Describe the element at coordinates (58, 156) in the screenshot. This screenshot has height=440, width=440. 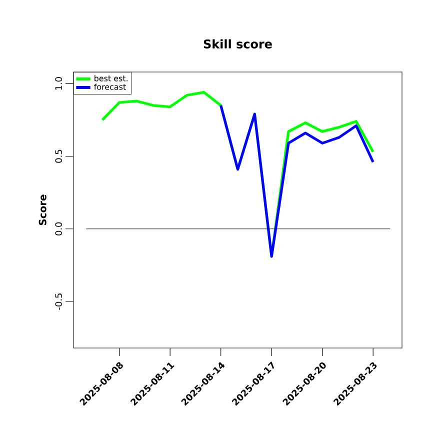
I see `y-tick-label: 0.5` at that location.